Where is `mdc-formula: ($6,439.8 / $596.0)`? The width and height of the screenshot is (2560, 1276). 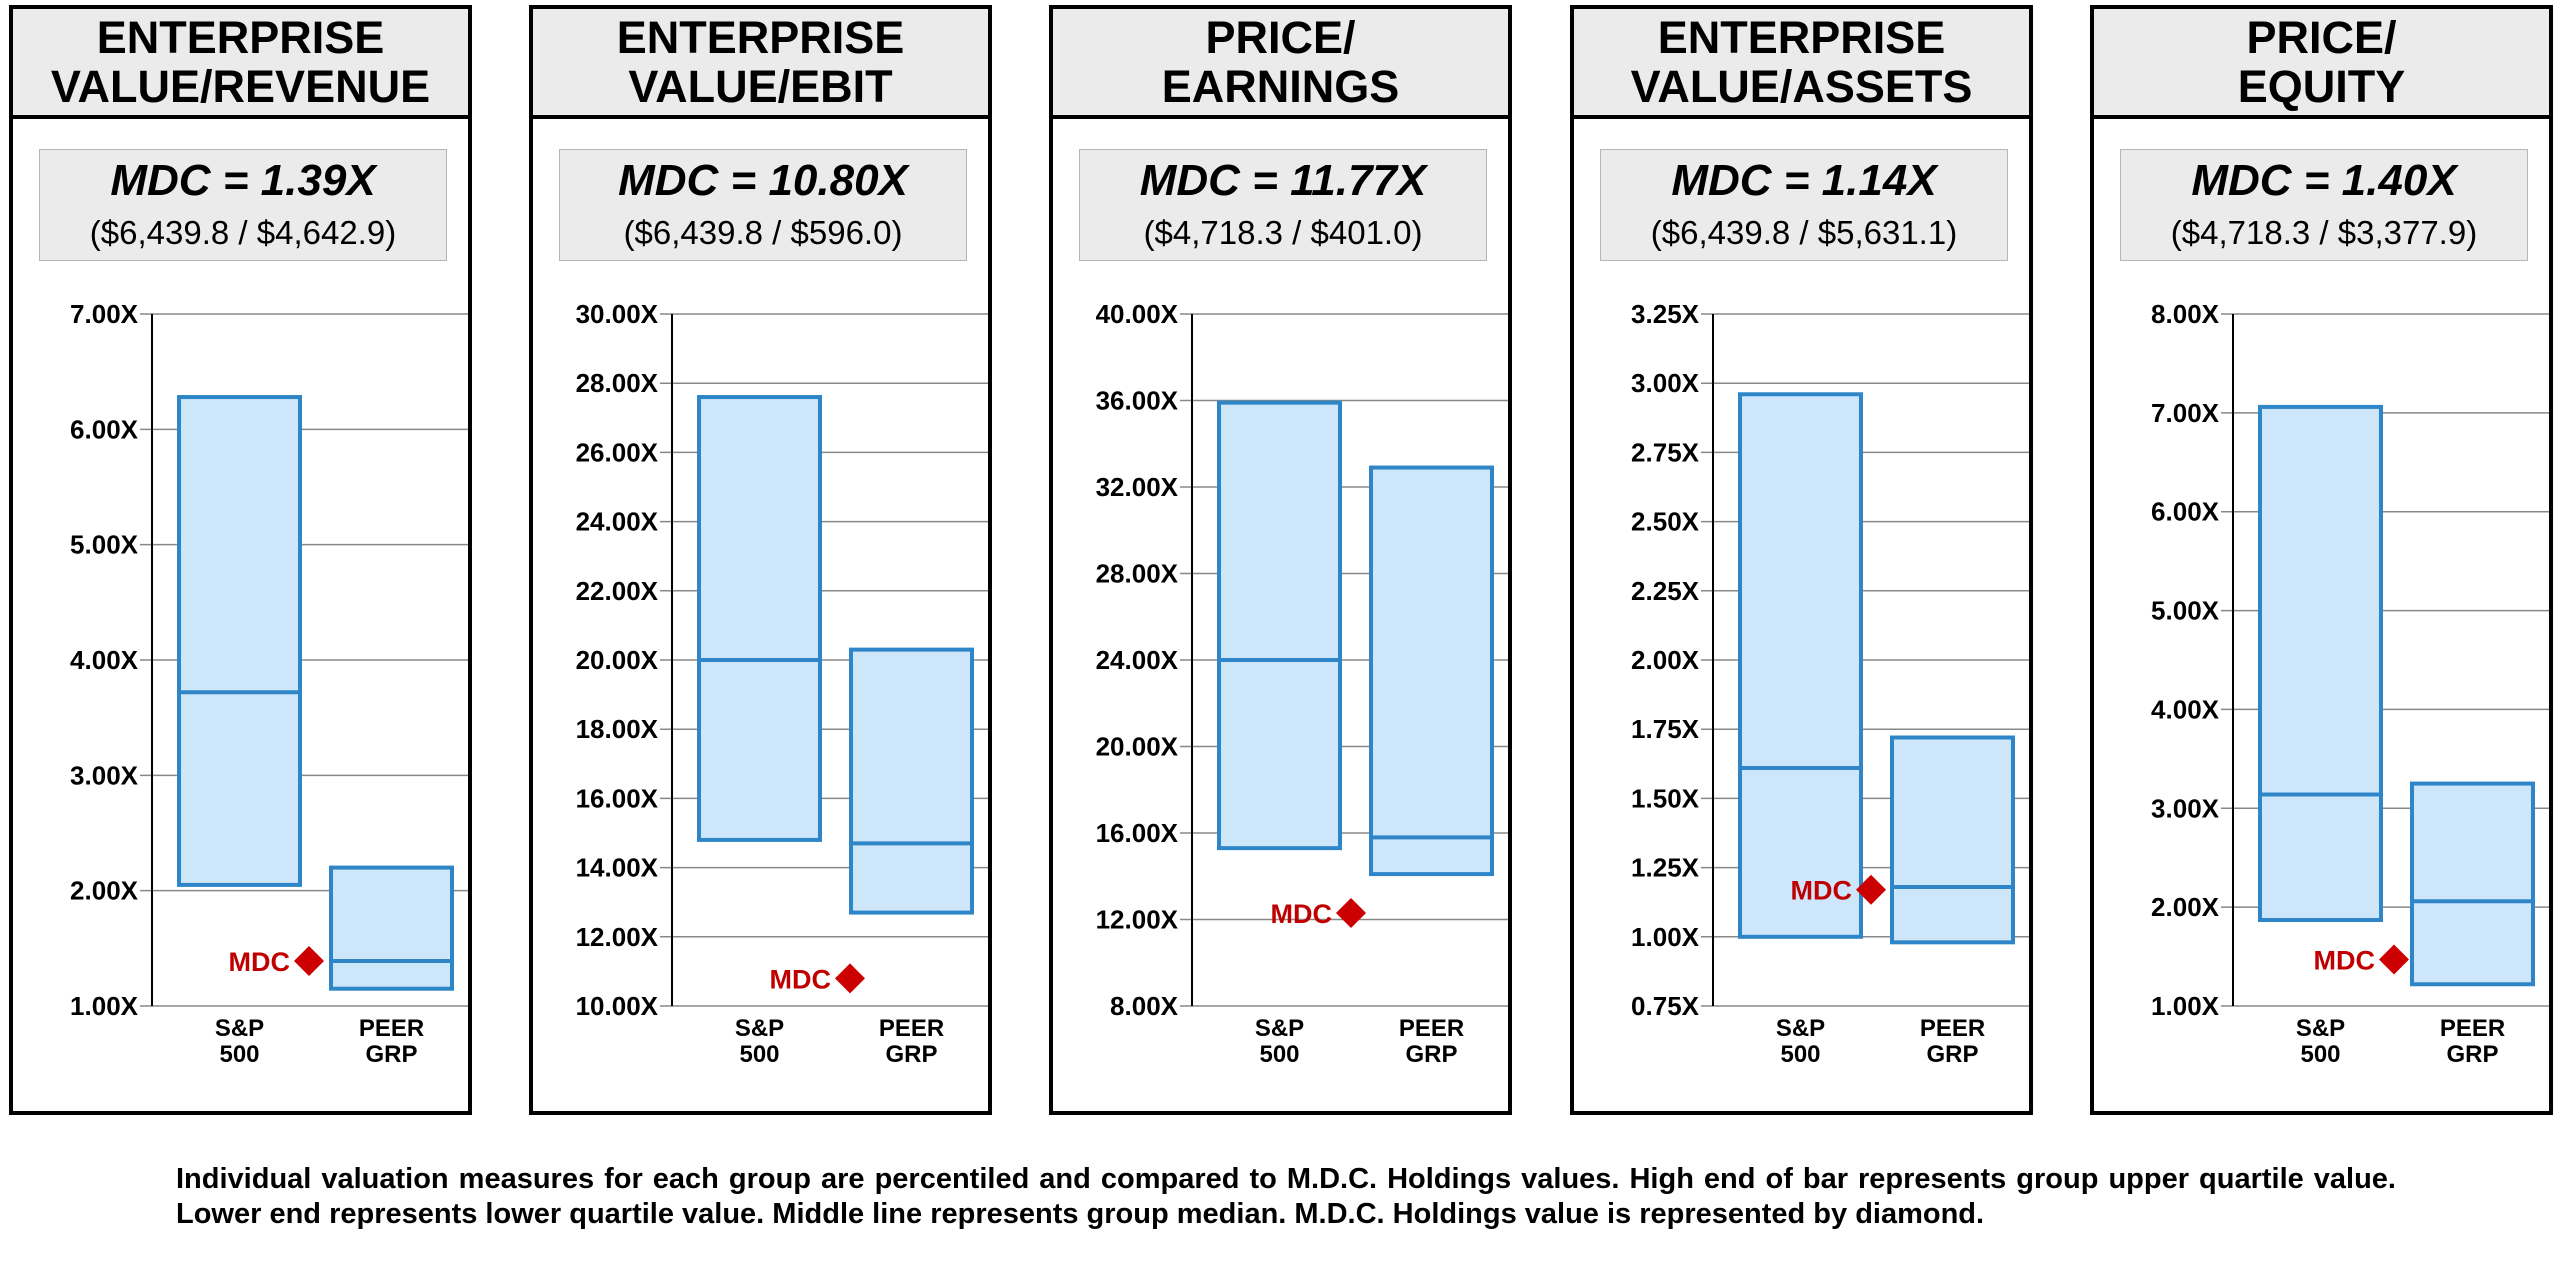
mdc-formula: ($6,439.8 / $596.0) is located at coordinates (763, 232).